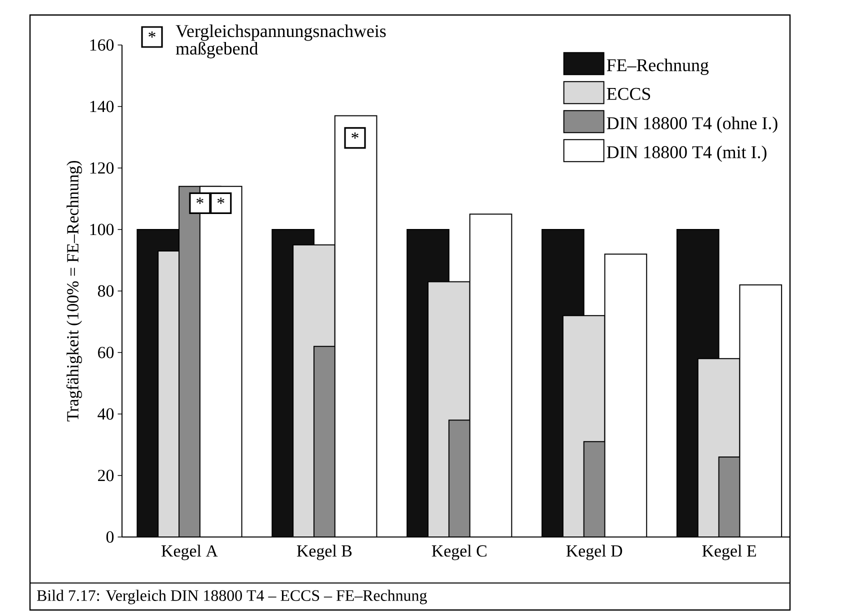 The image size is (854, 615). Describe the element at coordinates (692, 124) in the screenshot. I see `legend-label: DIN 18800 T4 (ohne I.)` at that location.